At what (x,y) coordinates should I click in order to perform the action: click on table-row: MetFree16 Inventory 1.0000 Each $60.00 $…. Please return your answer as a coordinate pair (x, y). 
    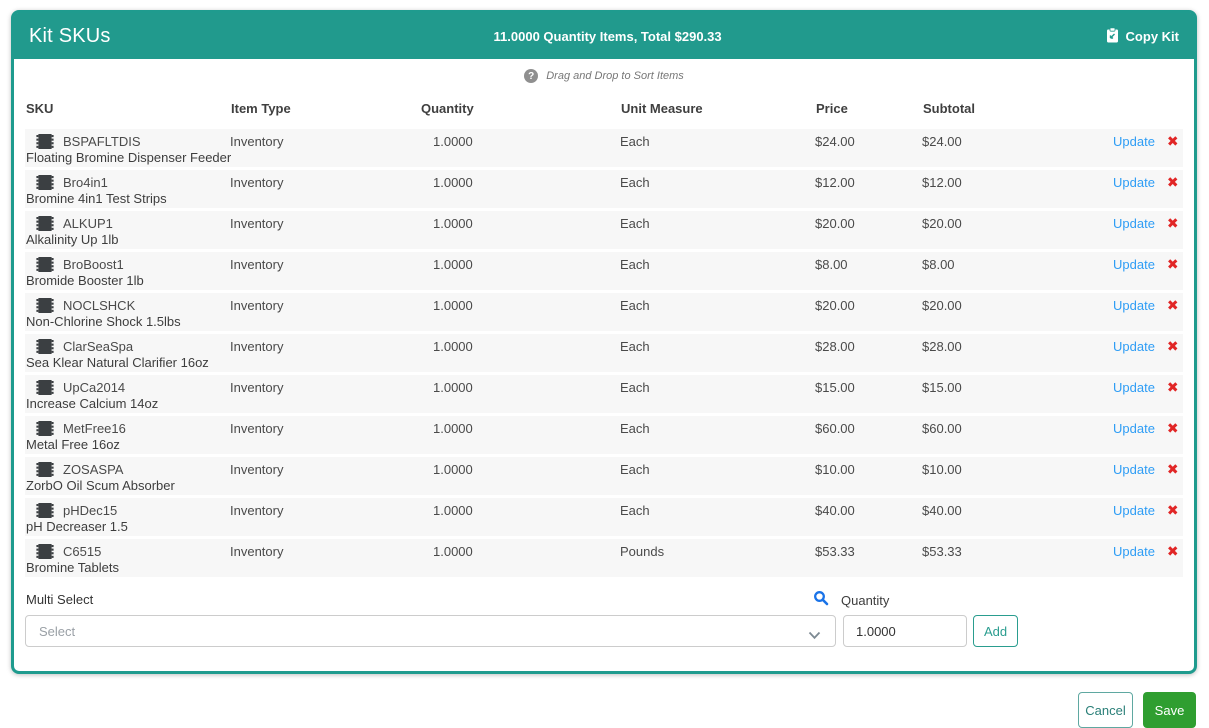
    Looking at the image, I should click on (604, 435).